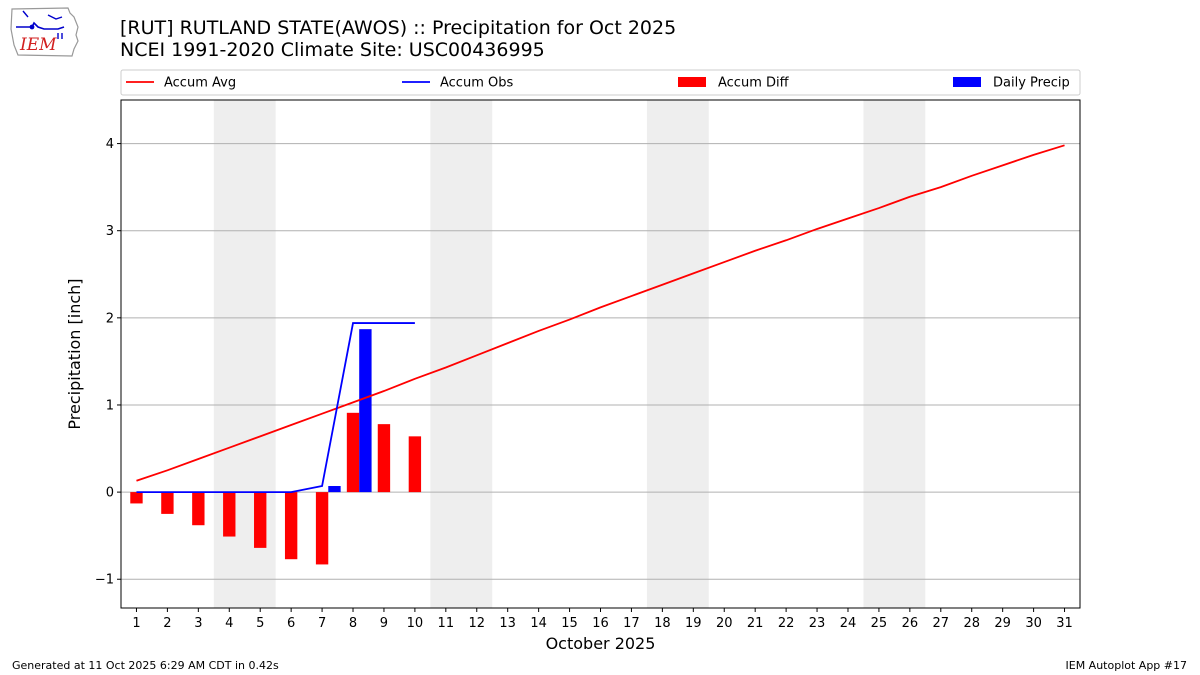  What do you see at coordinates (1126, 665) in the screenshot?
I see `app-credit: IEM Autoplot App #17` at bounding box center [1126, 665].